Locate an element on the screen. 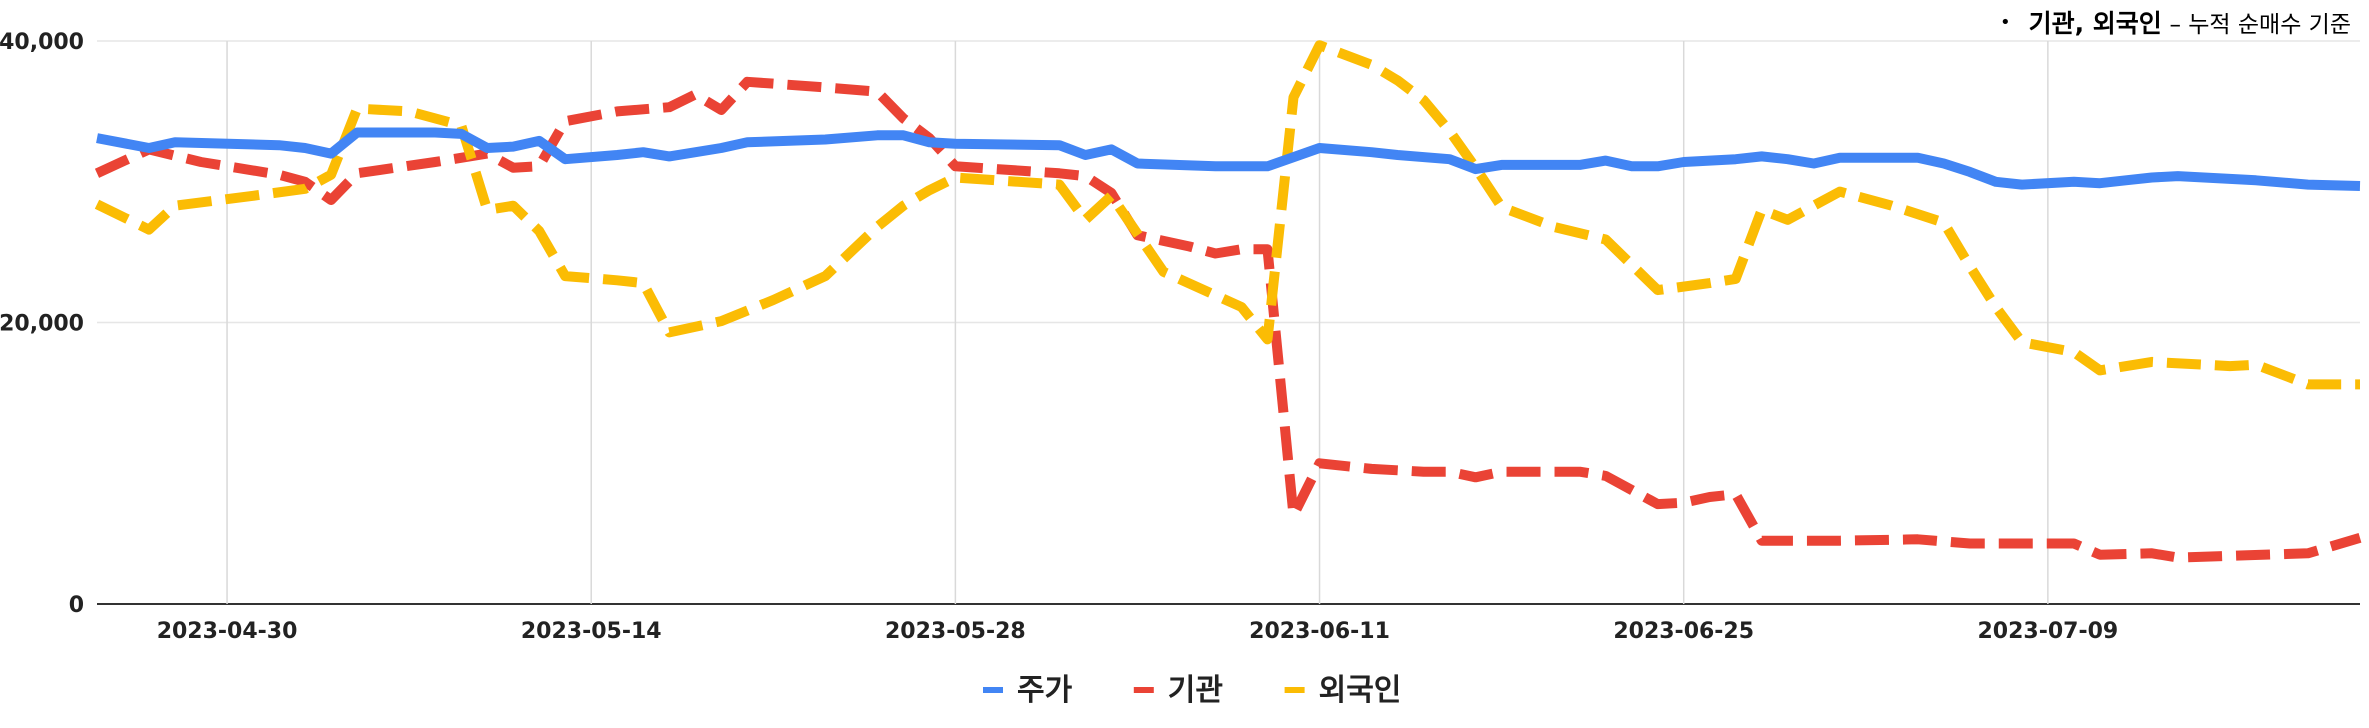 The height and width of the screenshot is (728, 2369). x-tick-label: 2023-06-25 is located at coordinates (1683, 631).